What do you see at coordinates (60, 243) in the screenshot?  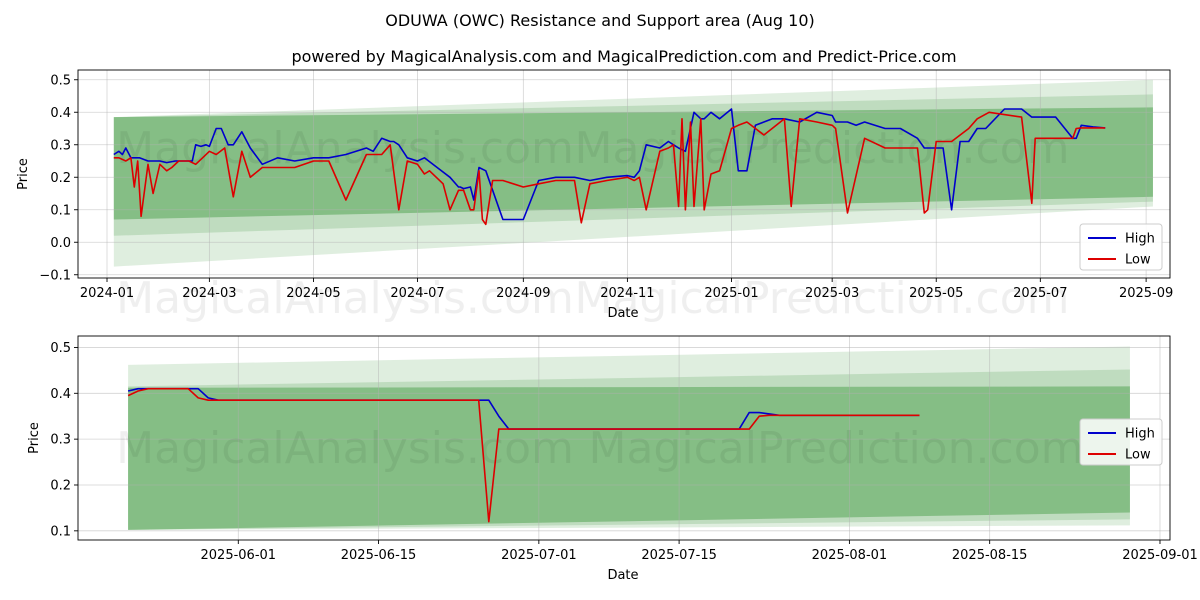 I see `top-y-tick-label: 0.0` at bounding box center [60, 243].